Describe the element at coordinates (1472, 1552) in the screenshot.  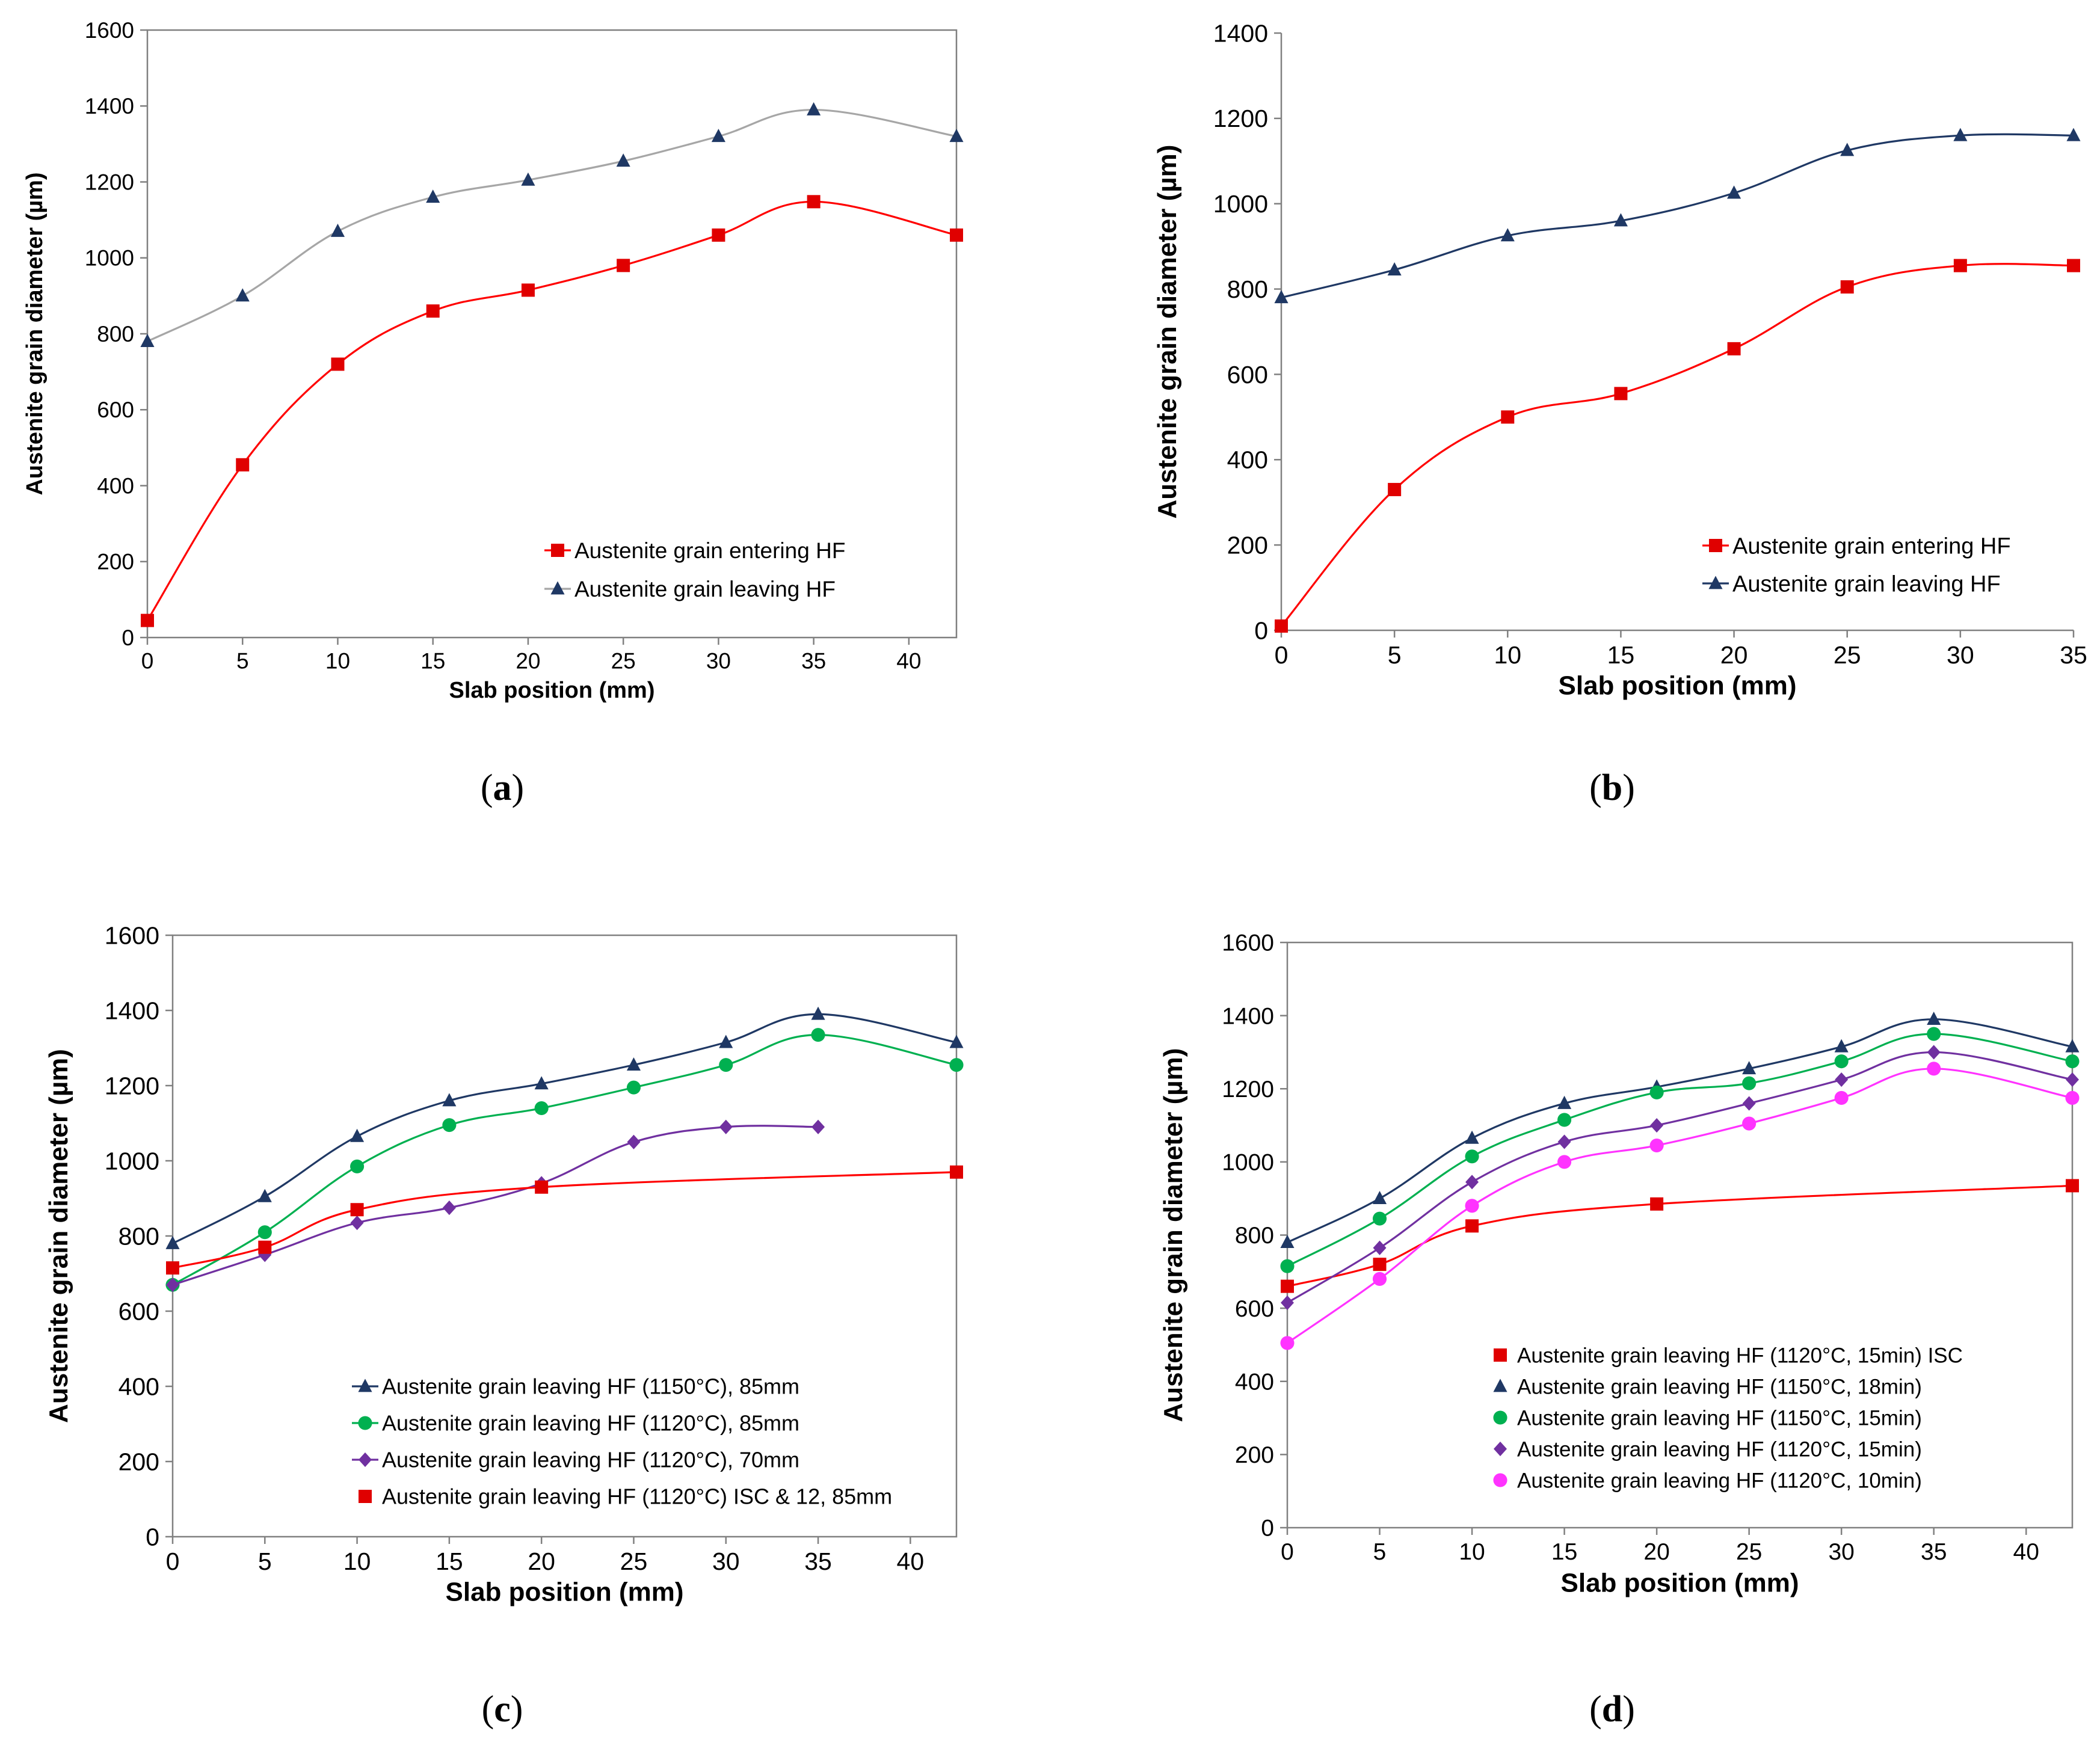
I see `x-tick-label: 10` at that location.